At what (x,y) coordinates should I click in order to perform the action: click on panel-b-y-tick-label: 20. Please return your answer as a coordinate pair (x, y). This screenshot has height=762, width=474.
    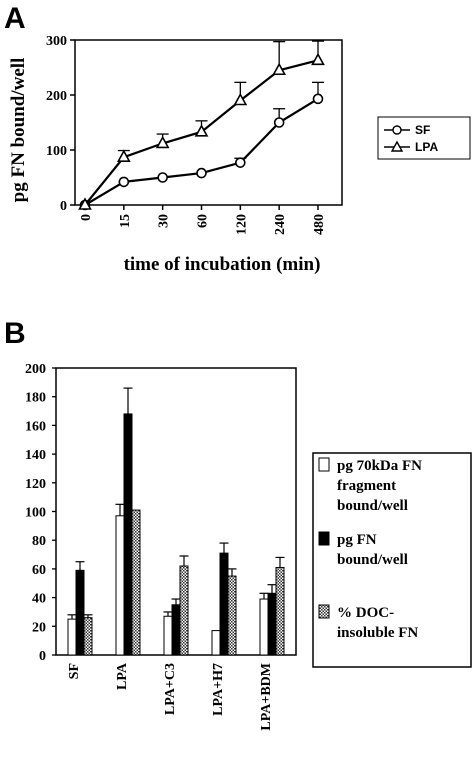
    Looking at the image, I should click on (39, 627).